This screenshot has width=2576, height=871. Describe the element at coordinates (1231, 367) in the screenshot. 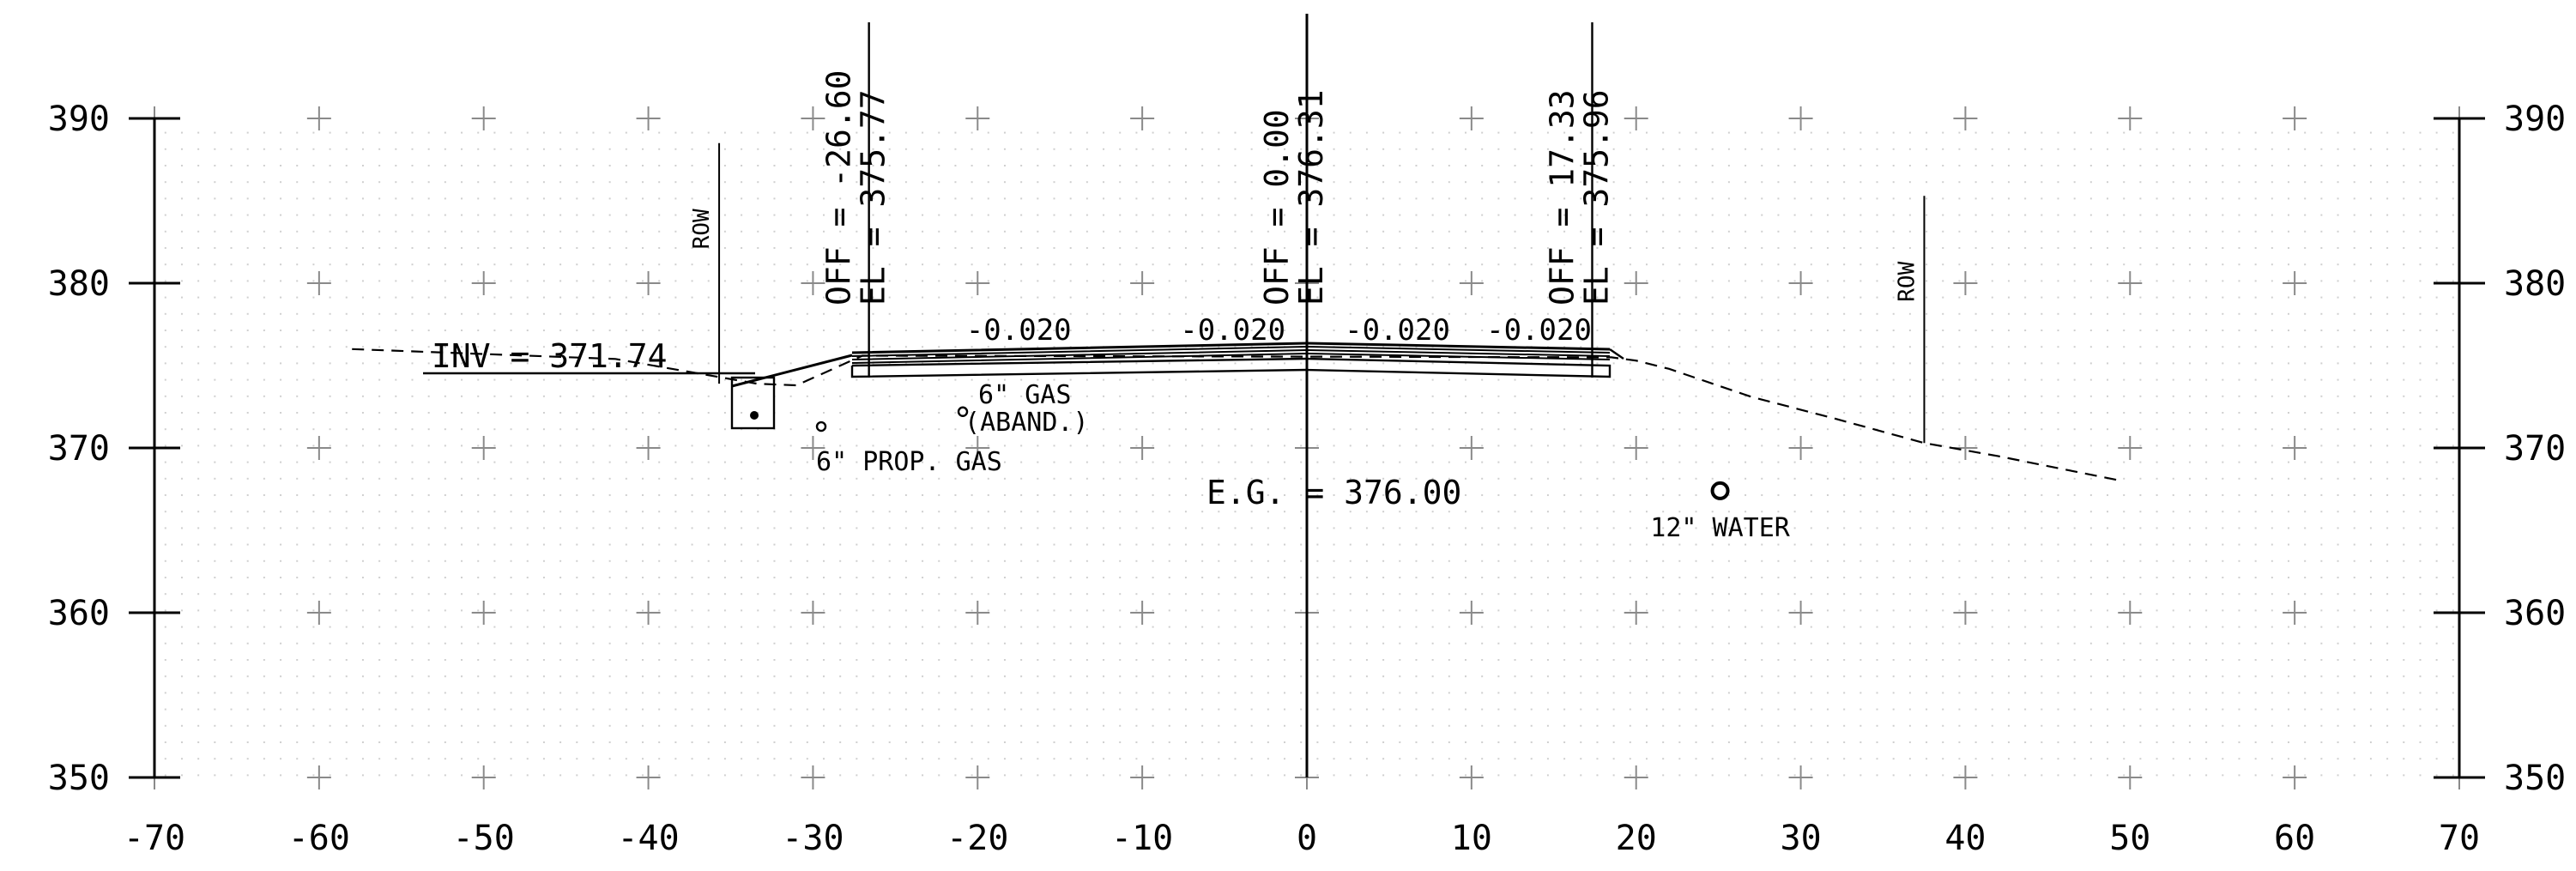

I see `pavement-base-course` at that location.